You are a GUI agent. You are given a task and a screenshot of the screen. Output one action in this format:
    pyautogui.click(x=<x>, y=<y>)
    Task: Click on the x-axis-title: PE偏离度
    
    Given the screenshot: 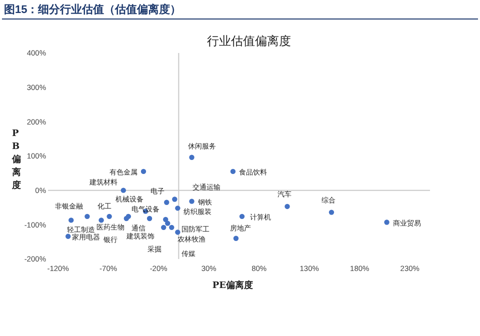 What is the action you would take?
    pyautogui.click(x=233, y=285)
    